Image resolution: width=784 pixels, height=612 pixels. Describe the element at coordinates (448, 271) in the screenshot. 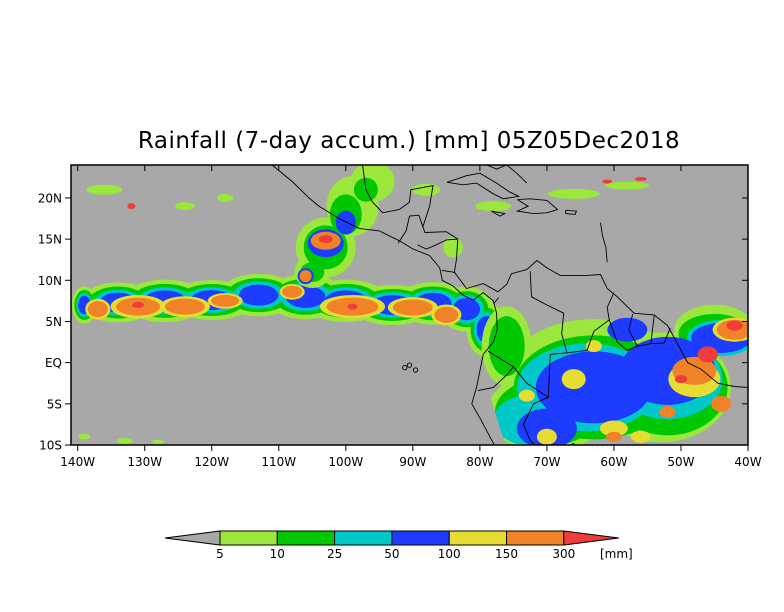

I see `costa-rica-border` at that location.